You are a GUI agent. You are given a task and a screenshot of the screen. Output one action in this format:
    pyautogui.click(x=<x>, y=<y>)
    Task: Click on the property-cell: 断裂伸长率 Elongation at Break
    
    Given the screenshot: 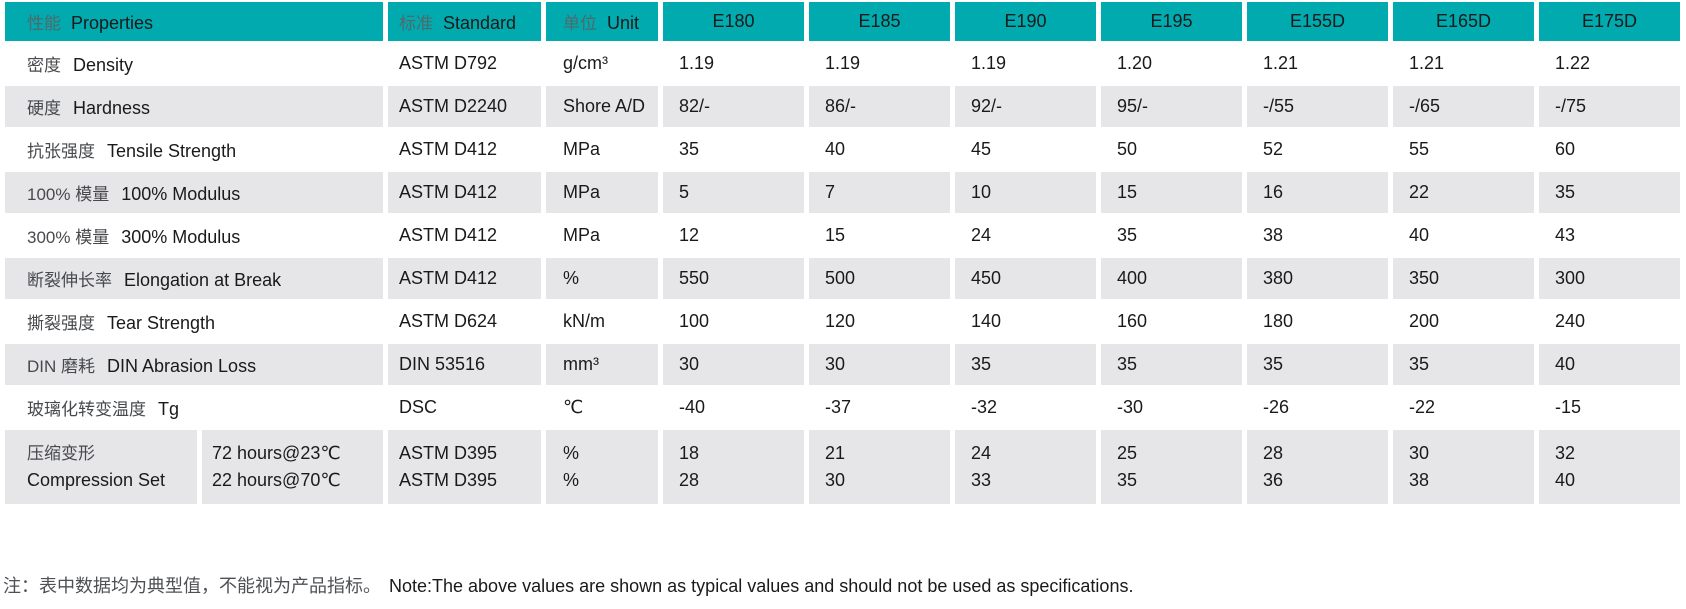 What is the action you would take?
    pyautogui.click(x=194, y=278)
    